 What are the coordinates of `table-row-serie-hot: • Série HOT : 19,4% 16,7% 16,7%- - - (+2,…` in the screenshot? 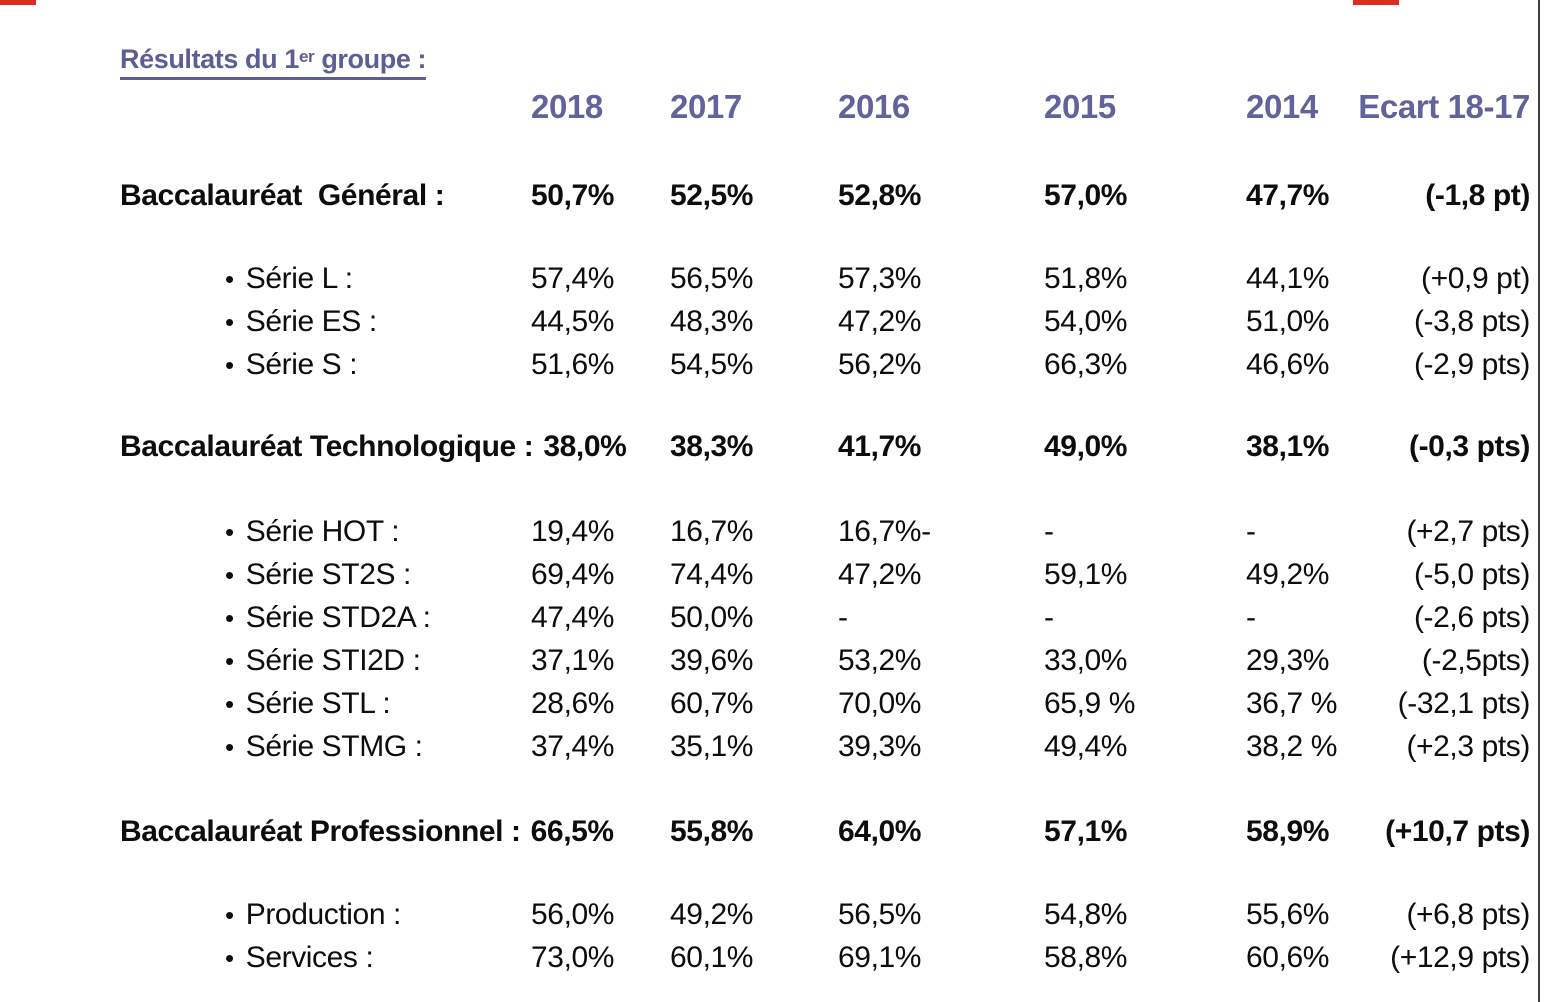 It's located at (833, 531).